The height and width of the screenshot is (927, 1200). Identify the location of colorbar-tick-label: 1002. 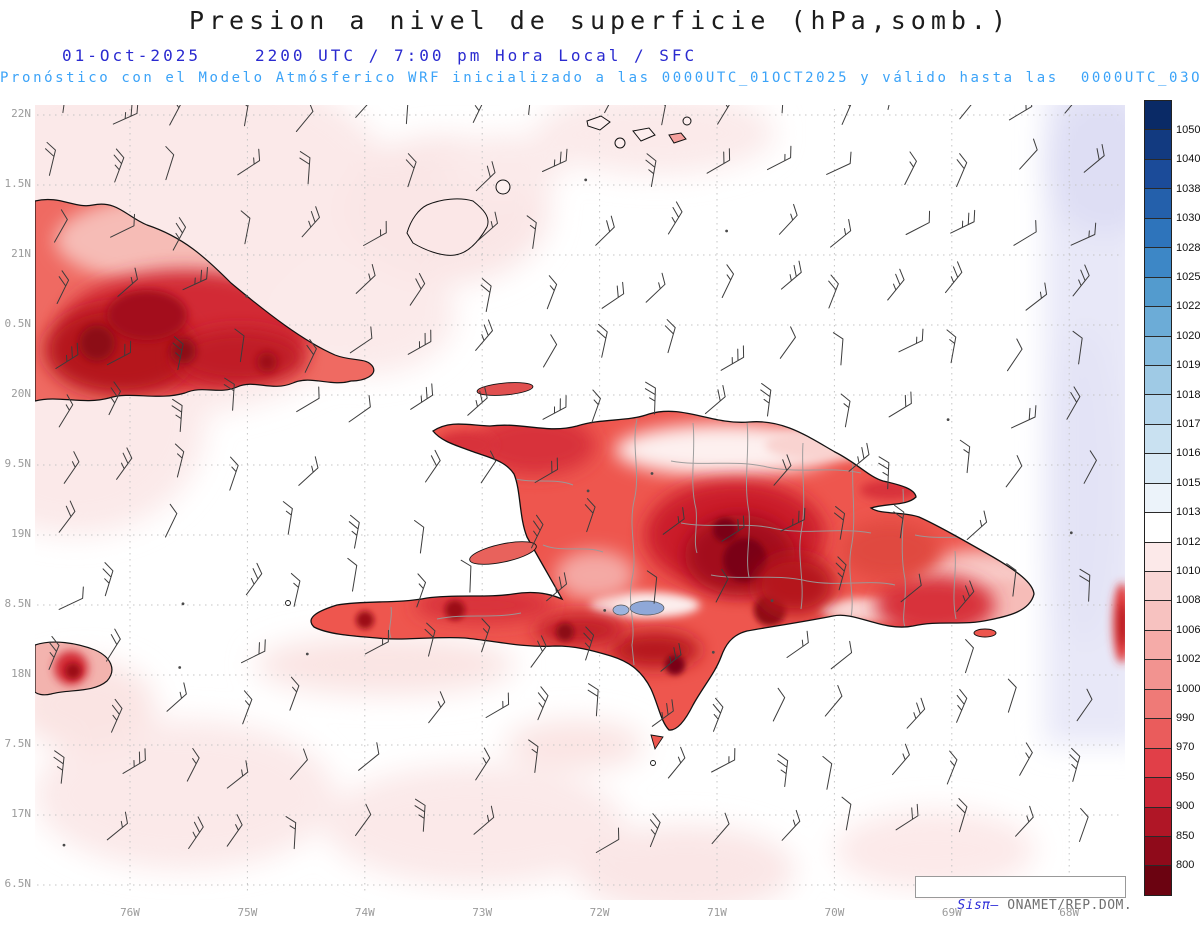
(1188, 659).